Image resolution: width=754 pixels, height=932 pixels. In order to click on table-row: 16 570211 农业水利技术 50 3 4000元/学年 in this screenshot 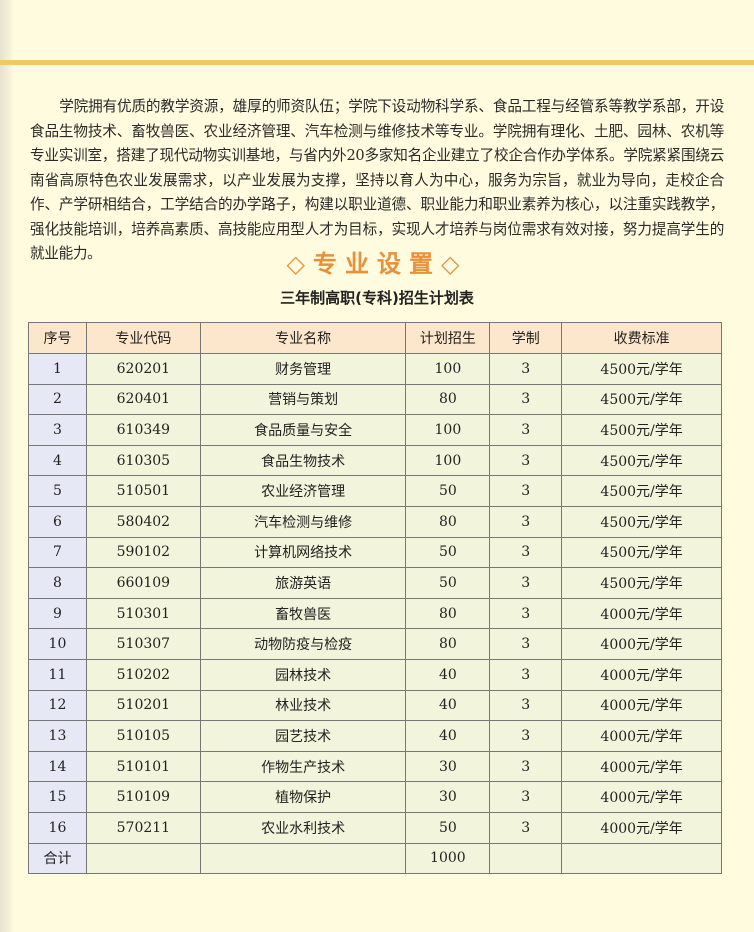, I will do `click(375, 827)`.